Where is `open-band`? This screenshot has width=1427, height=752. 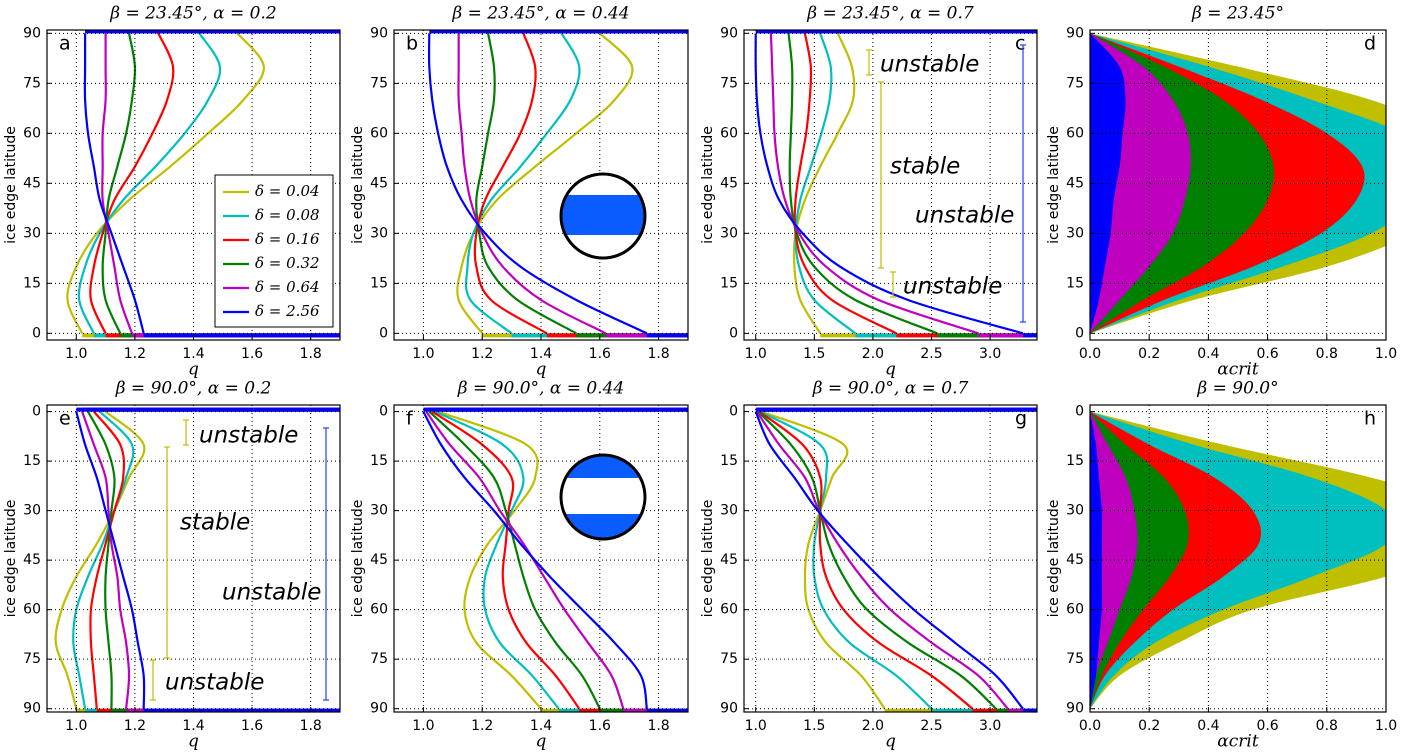
open-band is located at coordinates (603, 496).